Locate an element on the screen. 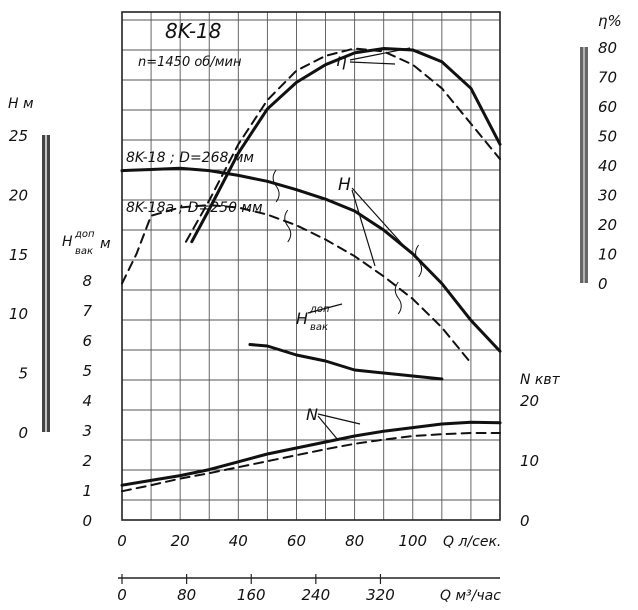 This screenshot has width=638, height=610. hvak-axis-label-sub: вак is located at coordinates (84, 251).